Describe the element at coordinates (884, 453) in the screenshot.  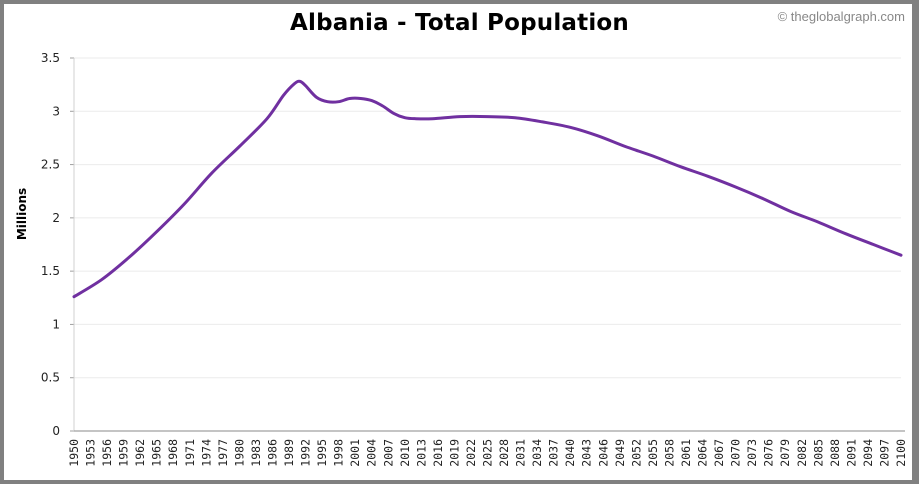
I see `x-tick-label: 2097` at that location.